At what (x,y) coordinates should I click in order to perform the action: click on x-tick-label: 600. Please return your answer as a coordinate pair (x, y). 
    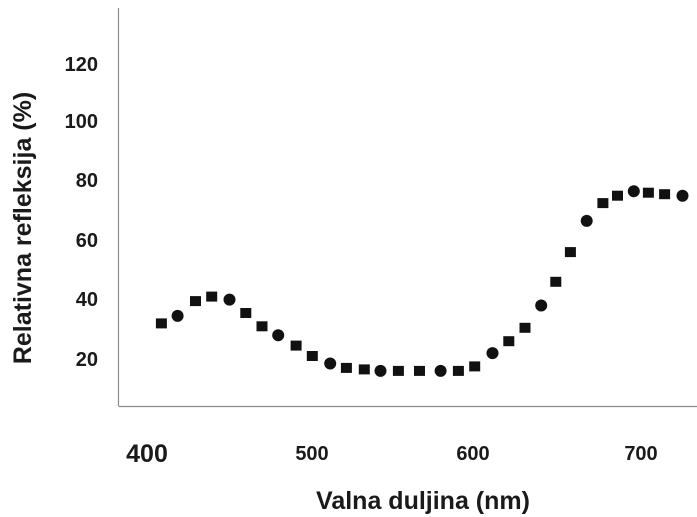
    Looking at the image, I should click on (472, 454).